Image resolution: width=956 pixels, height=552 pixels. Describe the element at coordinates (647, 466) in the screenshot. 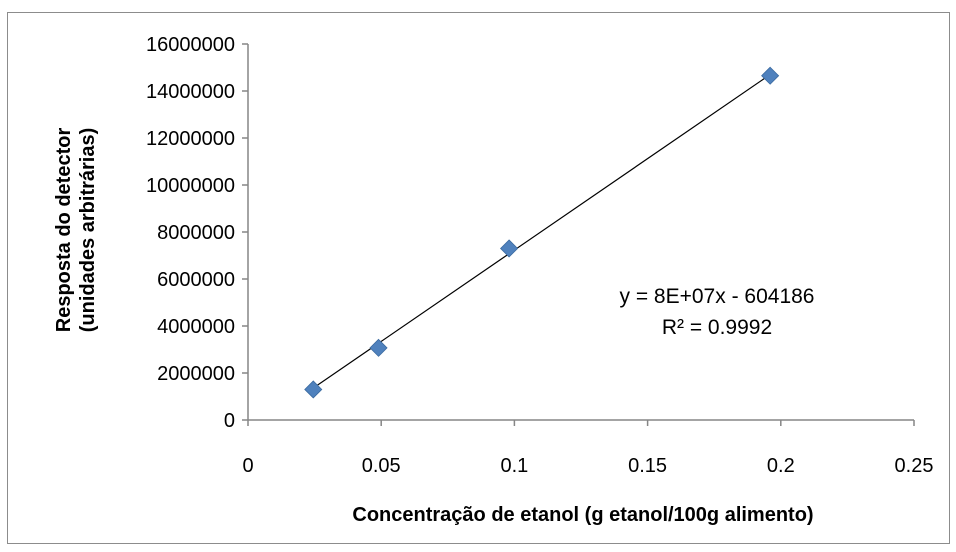

I see `x-tick-label: 0.15` at that location.